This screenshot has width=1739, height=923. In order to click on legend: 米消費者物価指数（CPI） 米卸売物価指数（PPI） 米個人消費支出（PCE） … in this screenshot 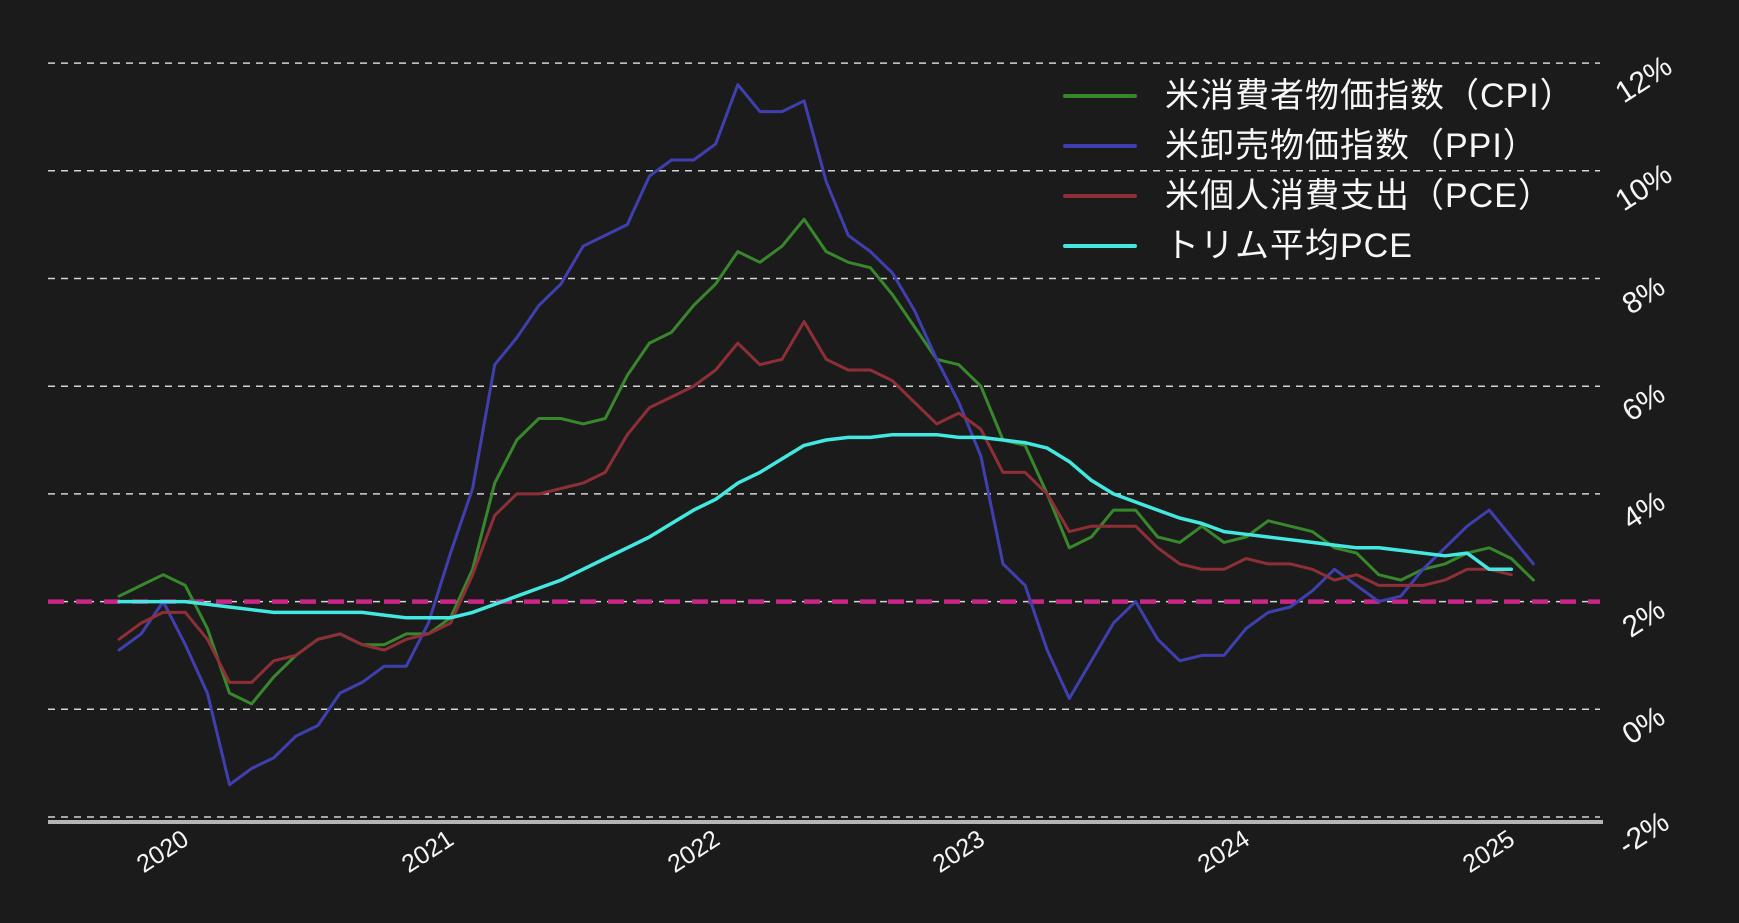, I will do `click(1319, 171)`.